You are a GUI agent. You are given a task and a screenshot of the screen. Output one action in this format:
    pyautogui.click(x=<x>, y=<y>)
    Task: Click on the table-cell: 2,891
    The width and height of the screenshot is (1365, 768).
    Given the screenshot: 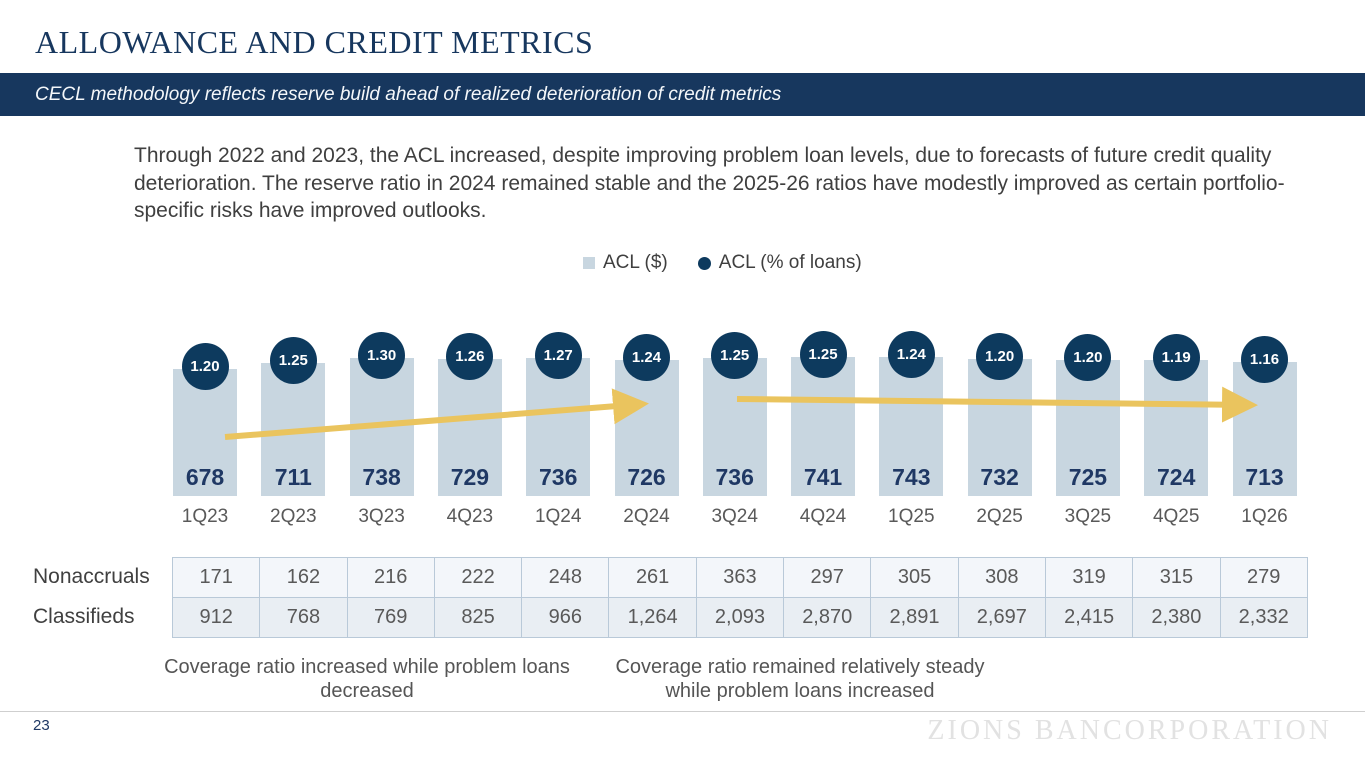 What is the action you would take?
    pyautogui.click(x=915, y=618)
    